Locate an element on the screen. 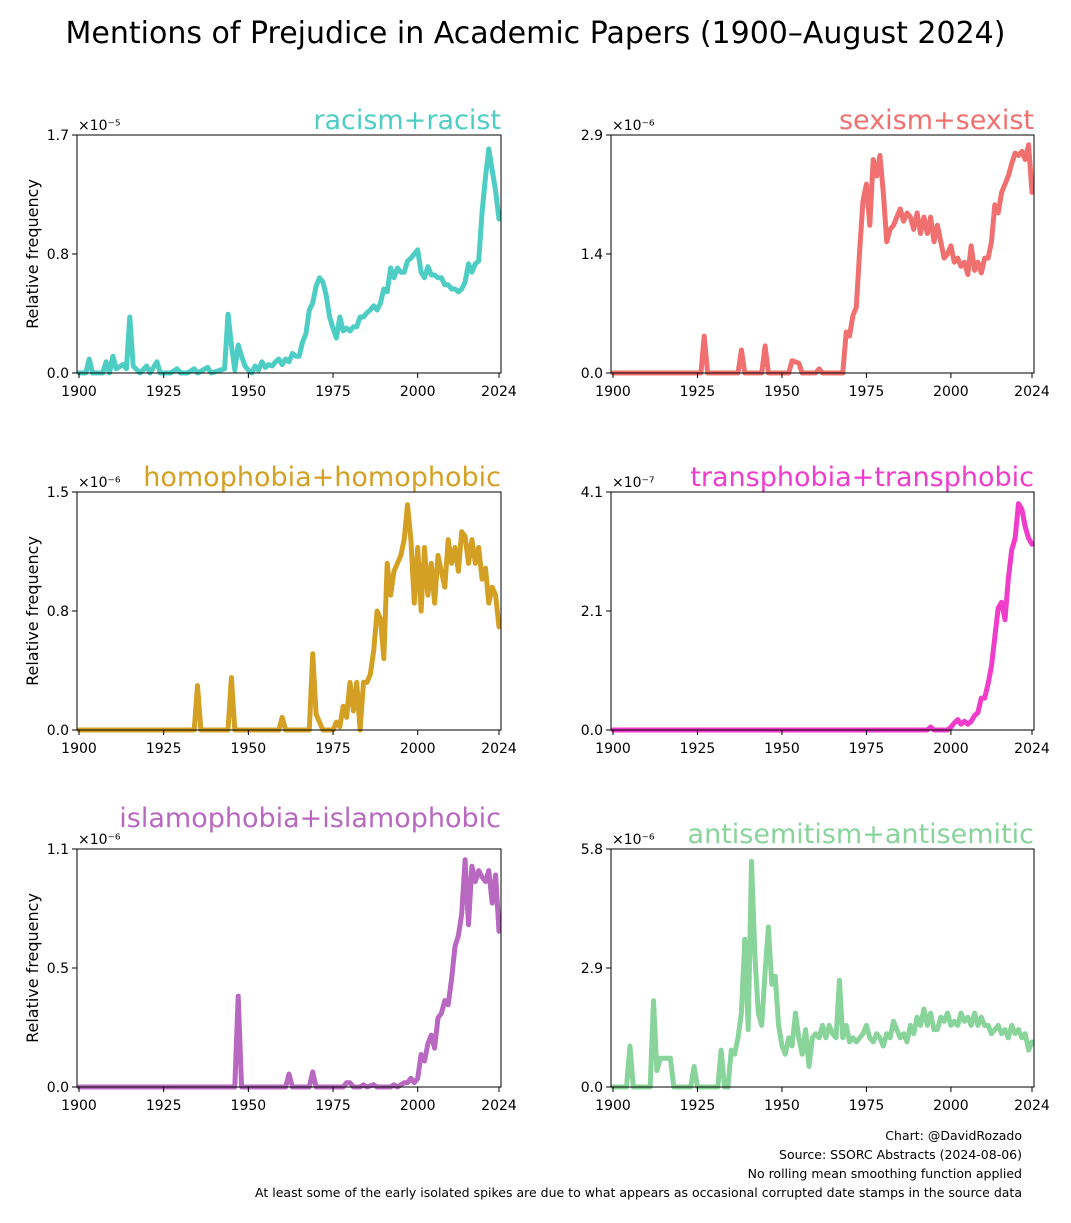  footer-source: Source: SSORC Abstracts (2024-08-06) is located at coordinates (900, 1154).